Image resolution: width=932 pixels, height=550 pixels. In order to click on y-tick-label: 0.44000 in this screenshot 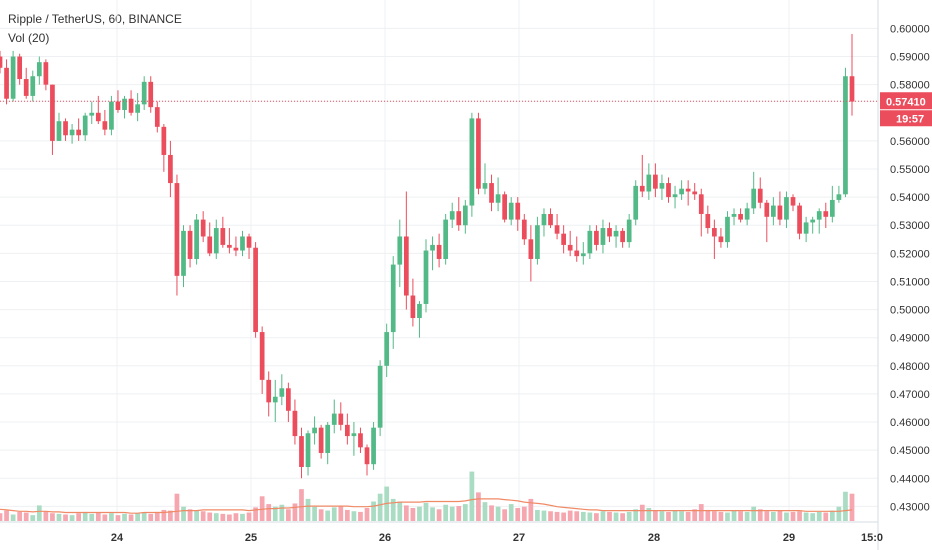, I will do `click(910, 479)`.